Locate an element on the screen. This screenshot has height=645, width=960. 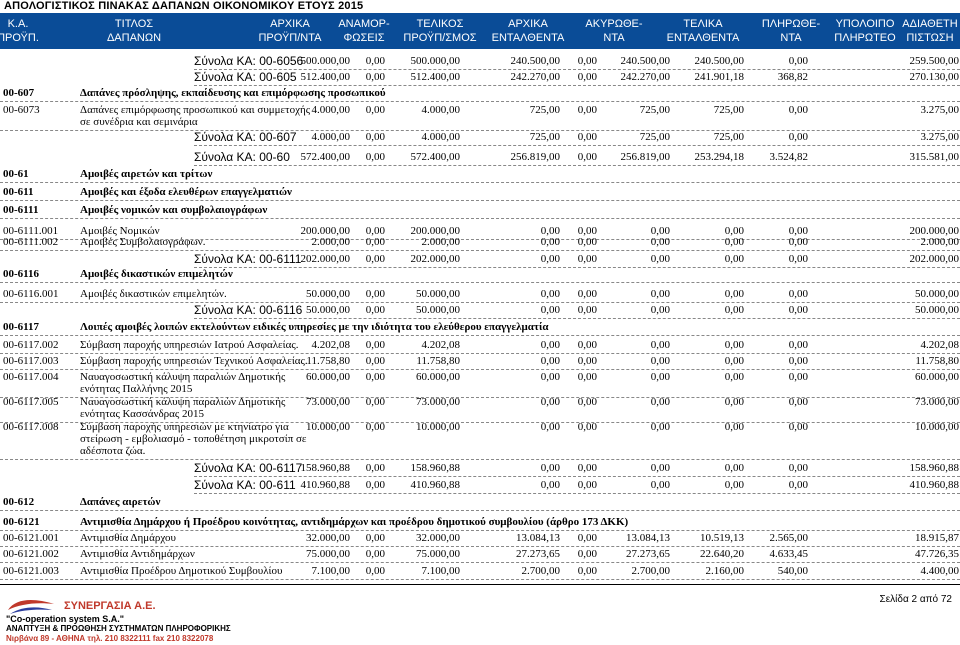
header-label: ΠΛΗΡΩΘΕ- is located at coordinates (791, 24).